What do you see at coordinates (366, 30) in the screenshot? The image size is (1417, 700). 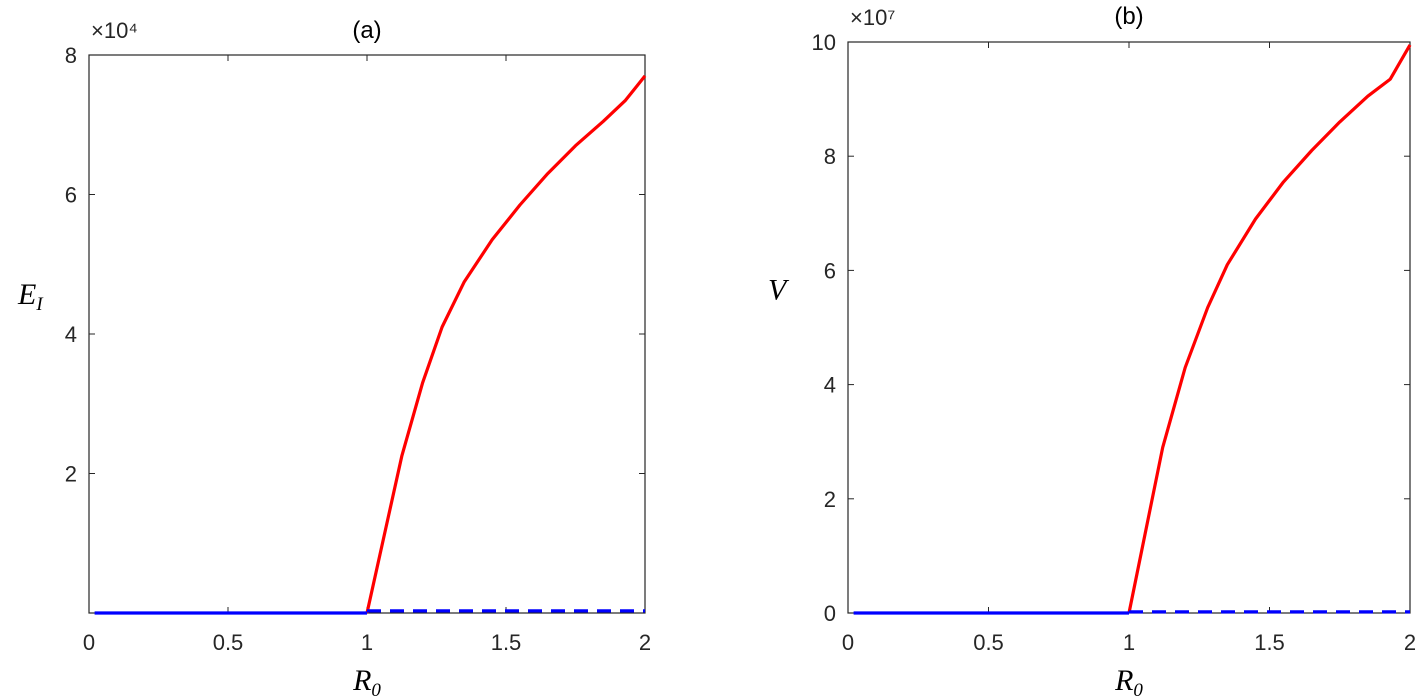 I see `chart-title: (a)` at bounding box center [366, 30].